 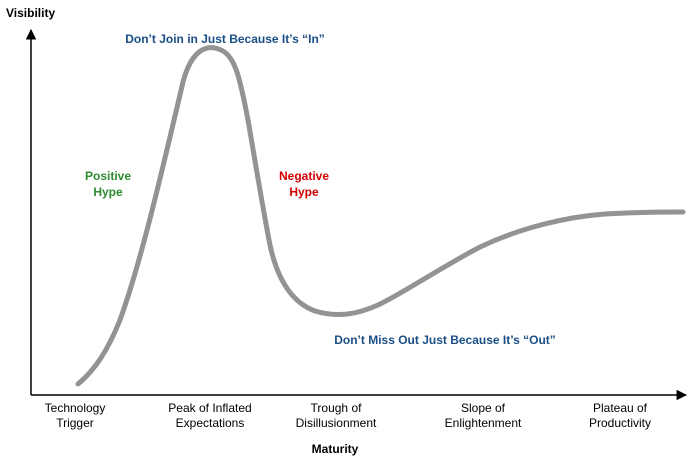 I want to click on phase-label-trough-of-disillusionment: Trough of Disillusionment, so click(x=336, y=415).